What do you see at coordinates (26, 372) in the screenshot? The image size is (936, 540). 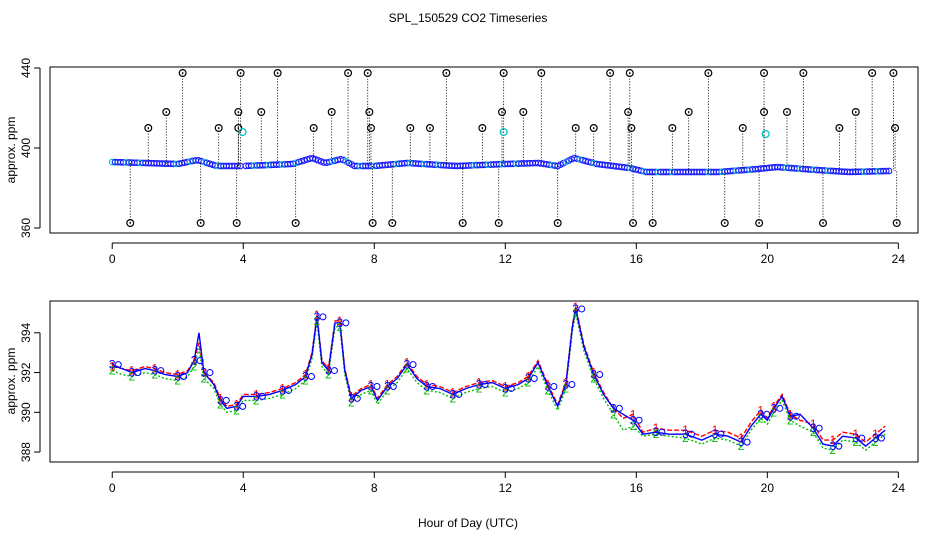 I see `bottom-y-tick-label: 392` at bounding box center [26, 372].